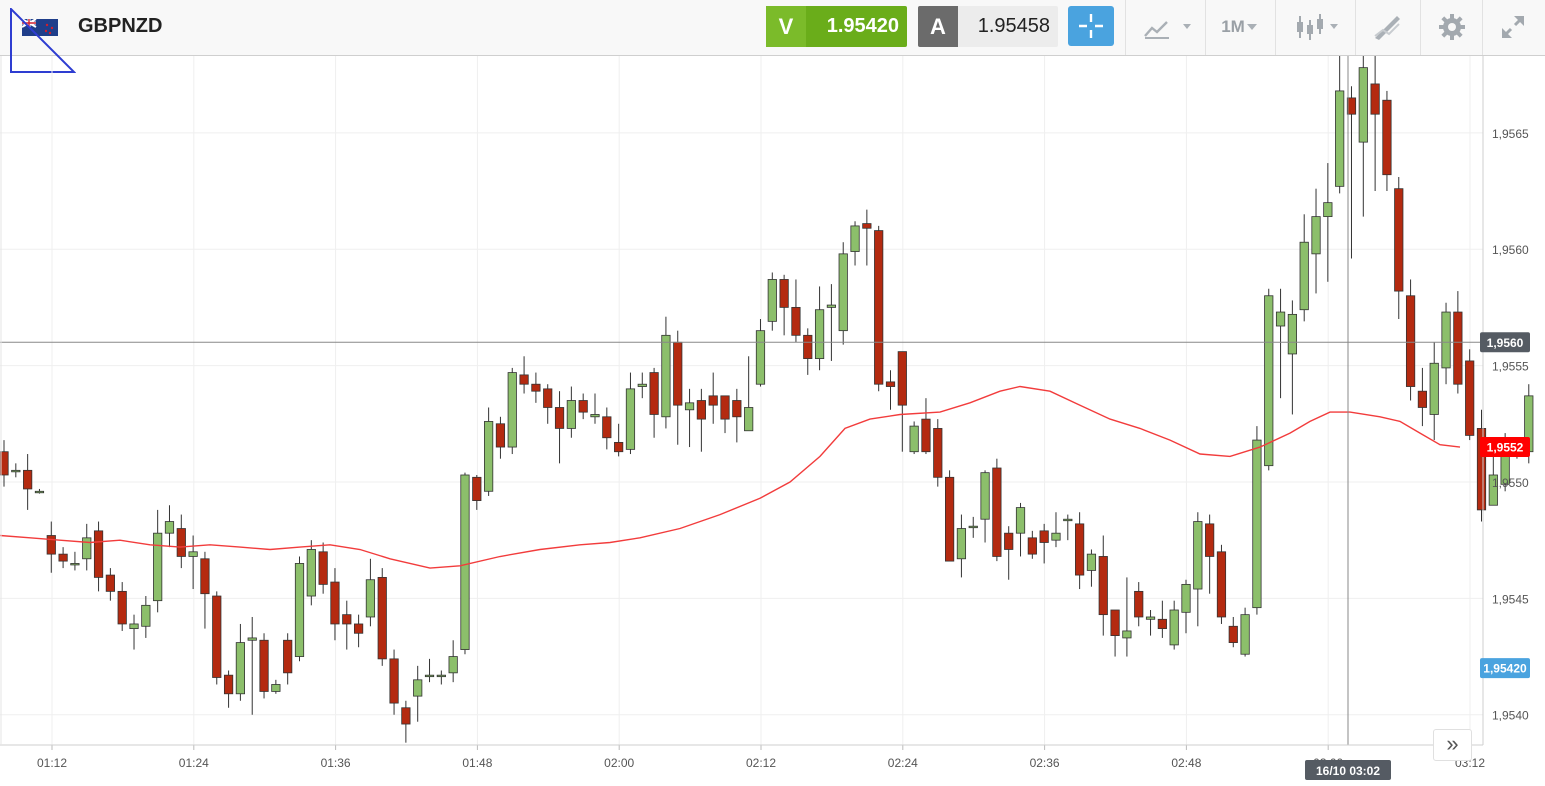  Describe the element at coordinates (1510, 134) in the screenshot. I see `y-tick-label: 1,9565` at that location.